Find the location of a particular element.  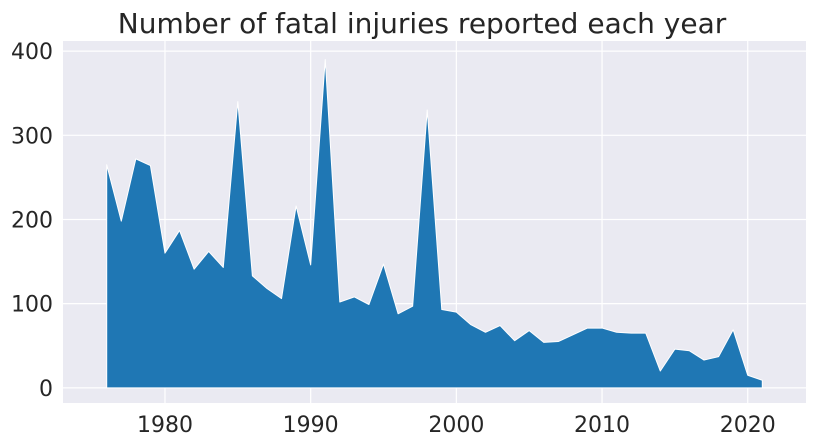

x-tick-label: 2020 is located at coordinates (748, 425).